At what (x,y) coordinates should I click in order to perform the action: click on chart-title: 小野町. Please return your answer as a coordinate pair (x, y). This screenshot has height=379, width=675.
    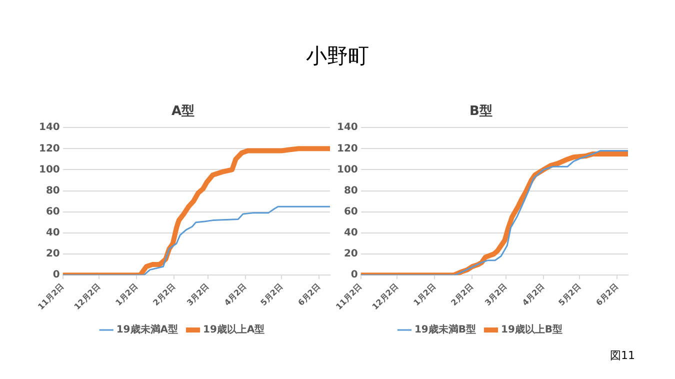
    Looking at the image, I should click on (337, 56).